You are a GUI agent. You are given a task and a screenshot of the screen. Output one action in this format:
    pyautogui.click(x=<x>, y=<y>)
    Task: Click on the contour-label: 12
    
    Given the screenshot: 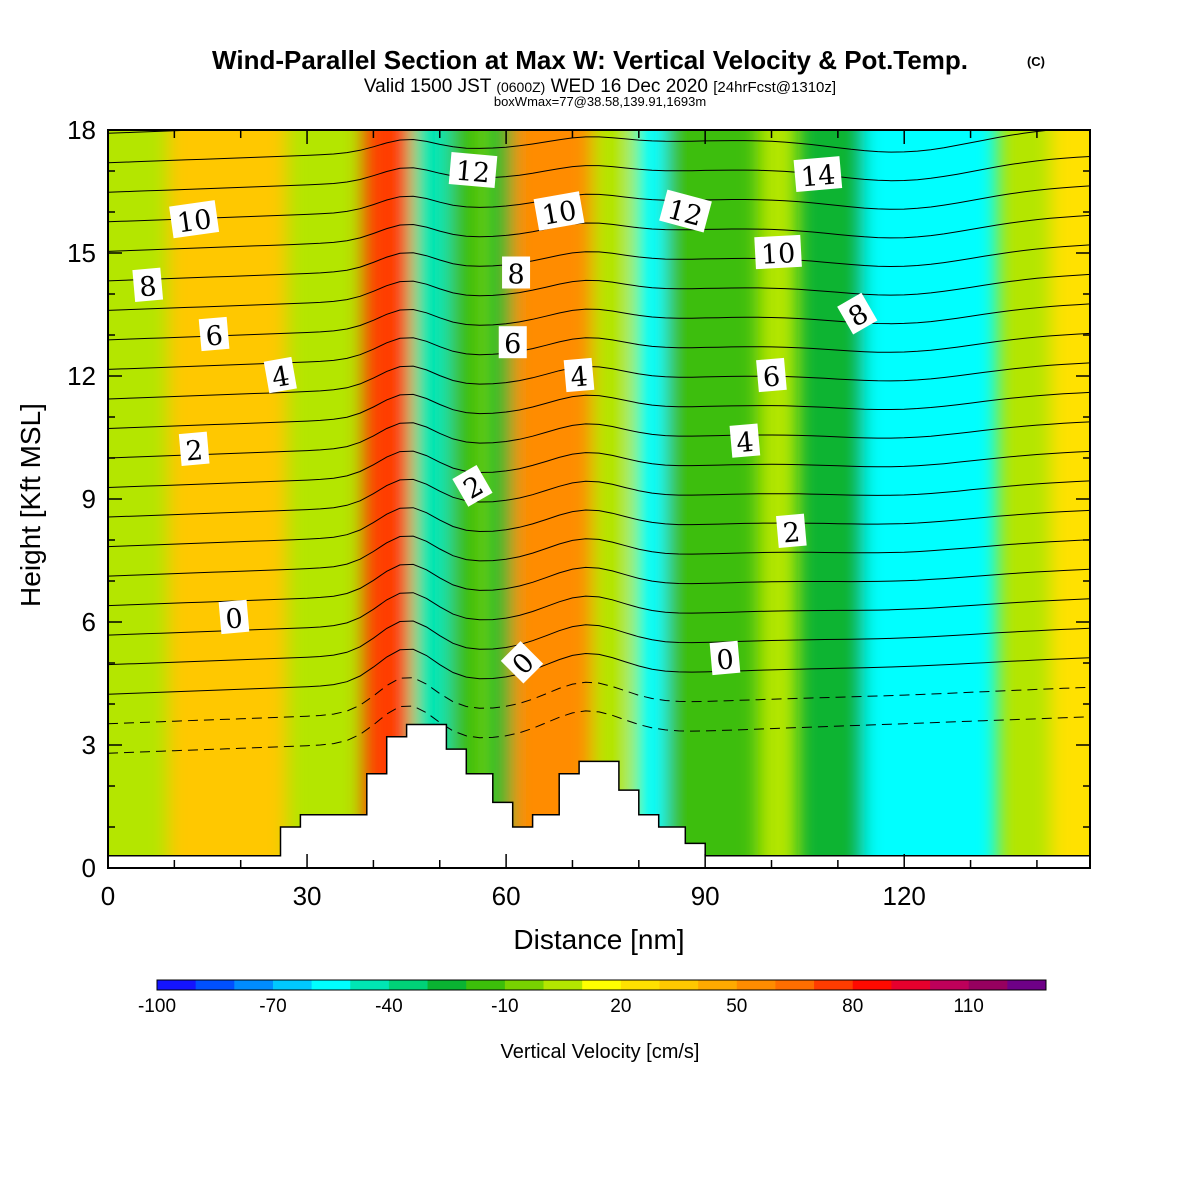 What is the action you would take?
    pyautogui.click(x=473, y=171)
    